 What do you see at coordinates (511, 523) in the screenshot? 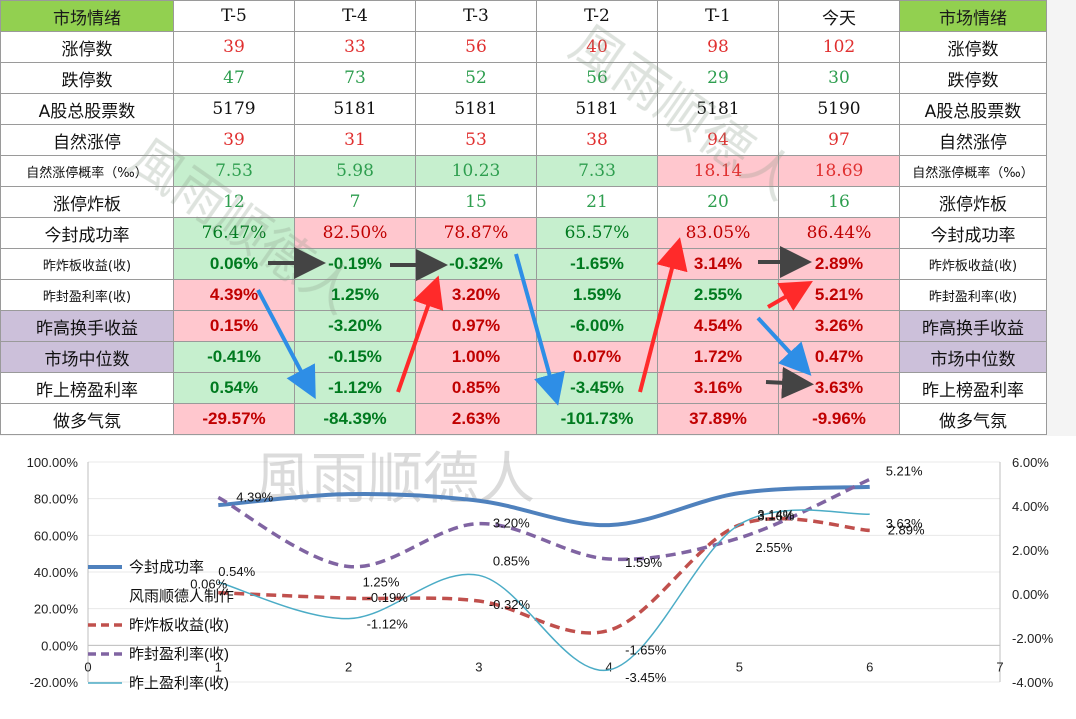
I see `data-label: 3.20%` at bounding box center [511, 523].